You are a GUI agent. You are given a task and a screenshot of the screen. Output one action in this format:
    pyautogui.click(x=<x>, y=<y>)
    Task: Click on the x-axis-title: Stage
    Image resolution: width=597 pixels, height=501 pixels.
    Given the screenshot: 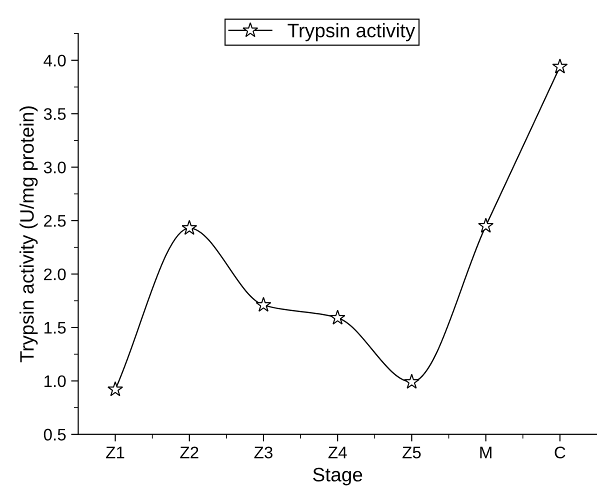 What is the action you would take?
    pyautogui.click(x=337, y=477)
    